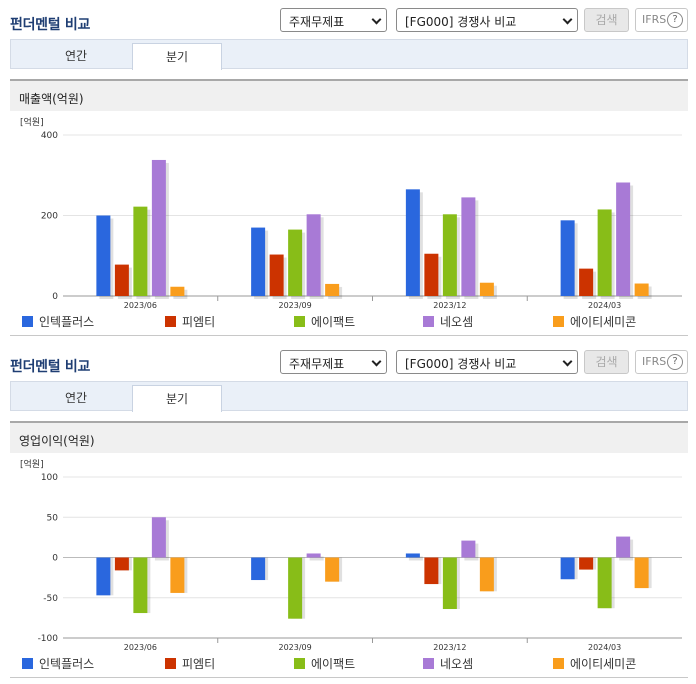 Image resolution: width=696 pixels, height=684 pixels. What do you see at coordinates (654, 361) in the screenshot?
I see `ifrs-label: IFRS` at bounding box center [654, 361].